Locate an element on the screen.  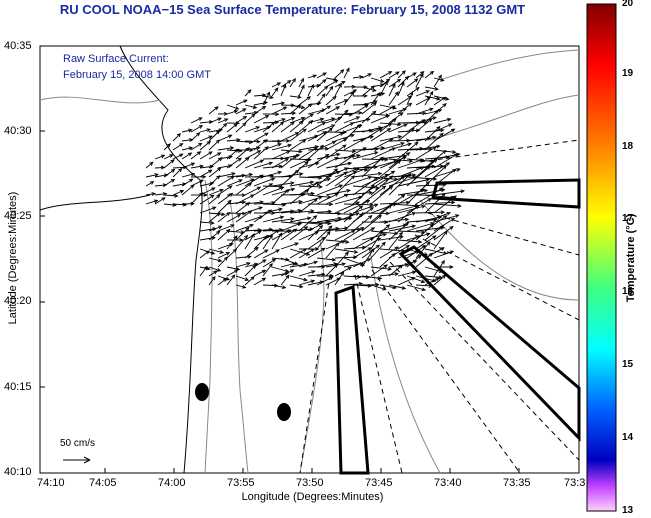
colorbar-label: Temperature (°C) is located at coordinates (631, 258).